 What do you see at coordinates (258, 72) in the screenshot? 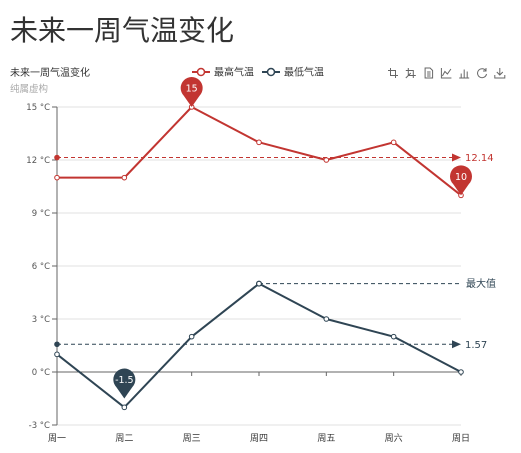
I see `legend: 最高气温 最低气温` at bounding box center [258, 72].